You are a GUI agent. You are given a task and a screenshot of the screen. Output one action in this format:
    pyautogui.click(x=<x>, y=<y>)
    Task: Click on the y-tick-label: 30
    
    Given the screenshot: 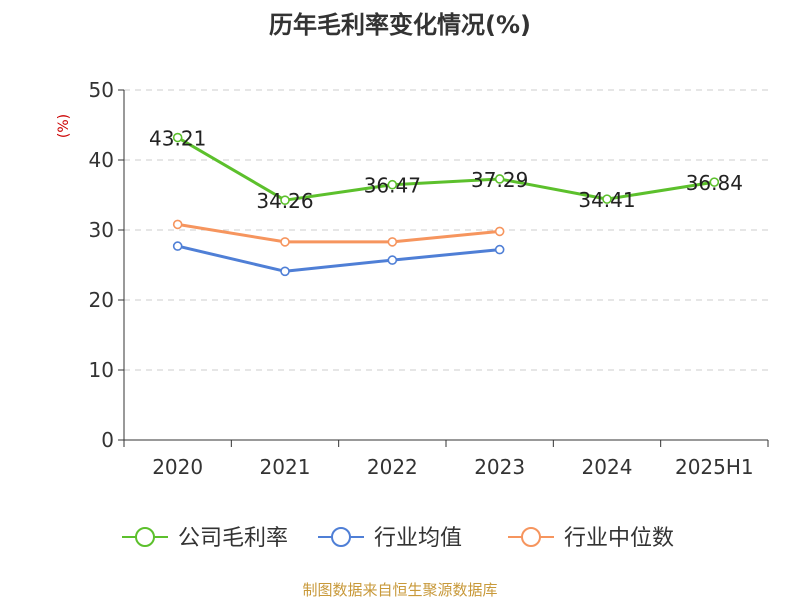 What is the action you would take?
    pyautogui.click(x=101, y=230)
    